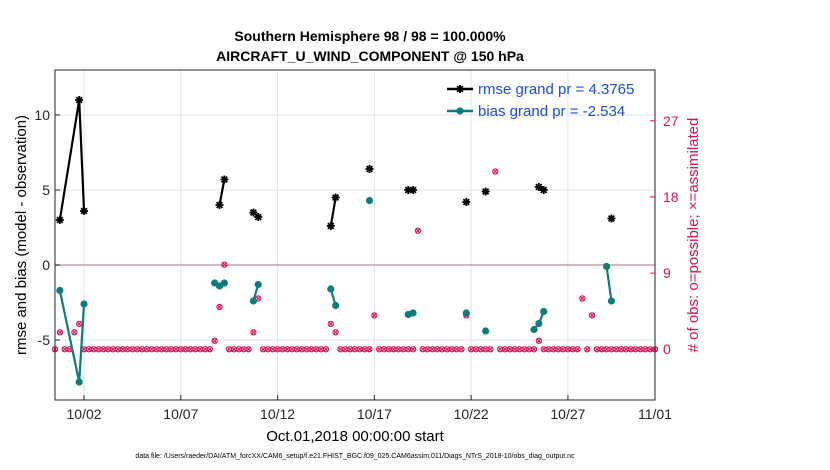 Image resolution: width=830 pixels, height=470 pixels. I want to click on x-tick-label: 10/17, so click(374, 414).